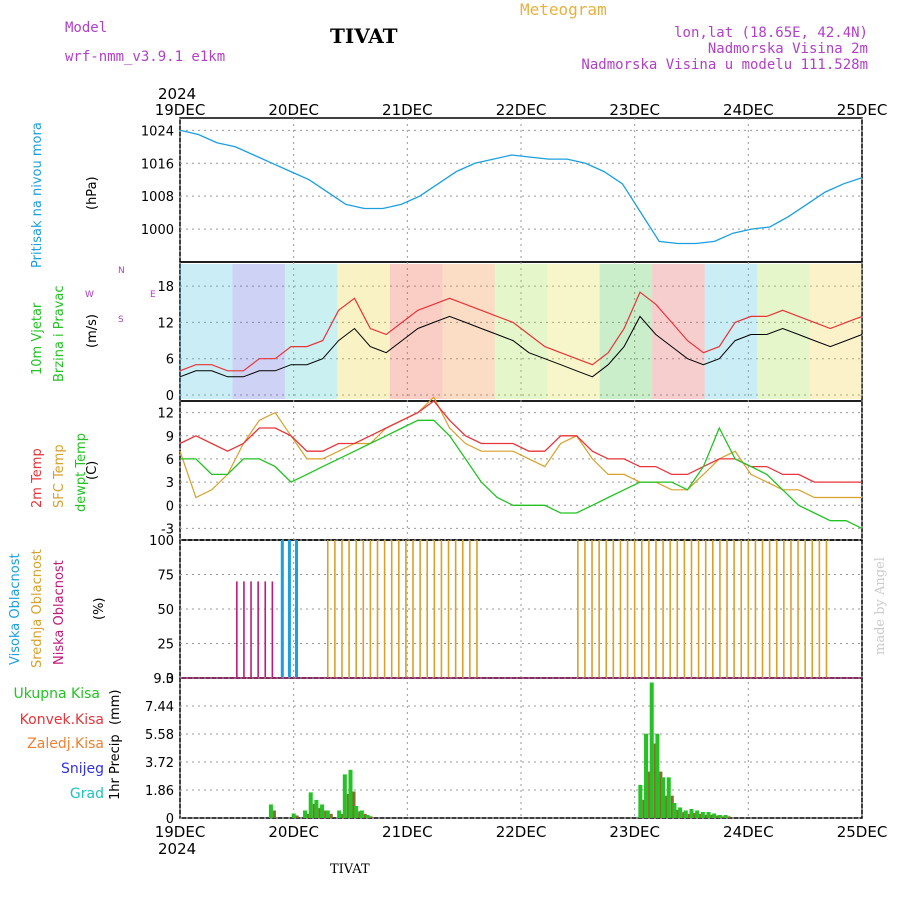 This screenshot has width=900, height=900. I want to click on dewpoint-line, so click(521, 474).